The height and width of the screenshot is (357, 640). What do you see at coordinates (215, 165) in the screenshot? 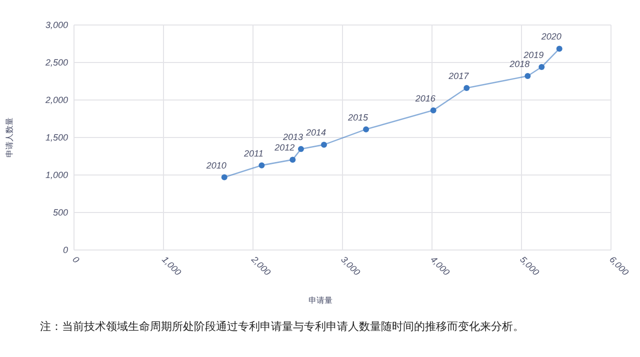
I see `annotation: 2010` at bounding box center [215, 165].